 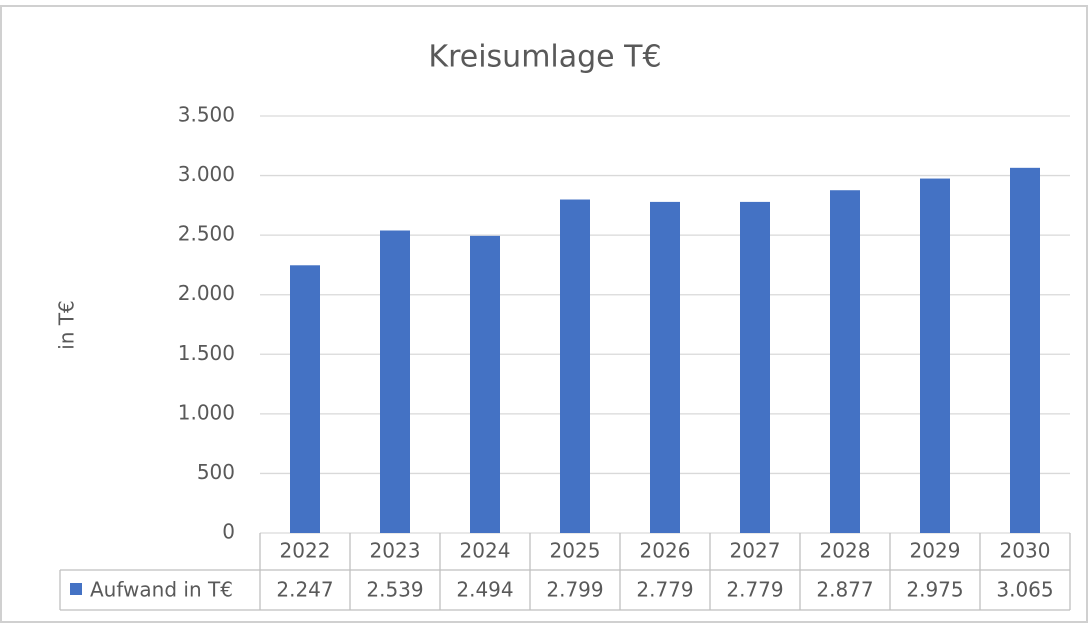 I want to click on x-tick-label: 2024, so click(x=485, y=551).